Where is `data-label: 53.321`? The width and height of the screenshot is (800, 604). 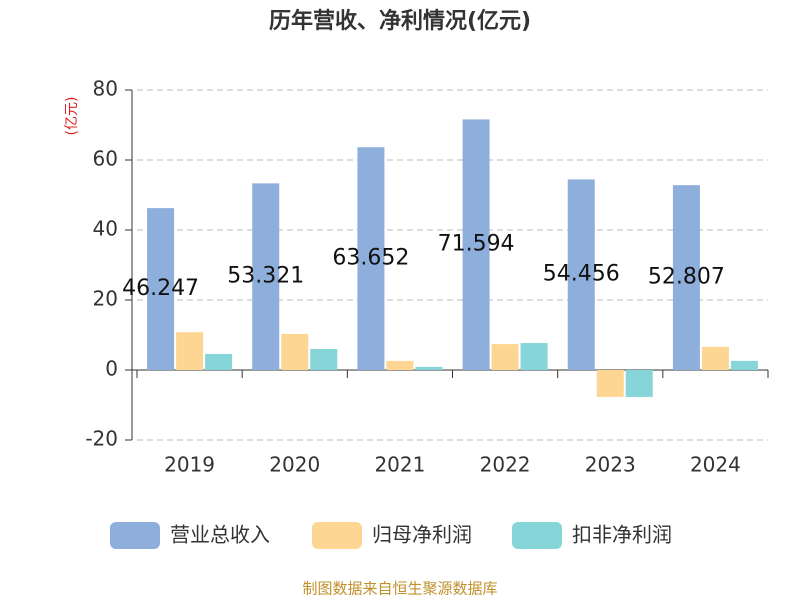
data-label: 53.321 is located at coordinates (265, 276).